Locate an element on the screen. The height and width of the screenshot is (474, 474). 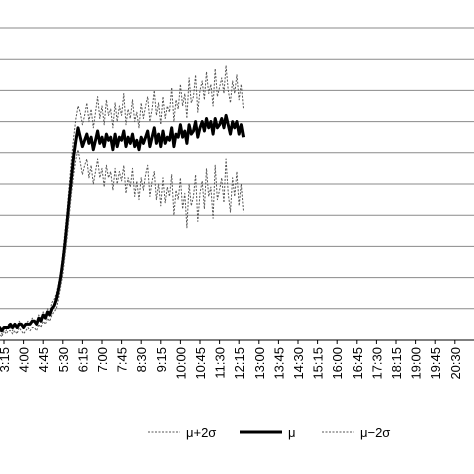
x-tick-label: 5:30 is located at coordinates (63, 359).